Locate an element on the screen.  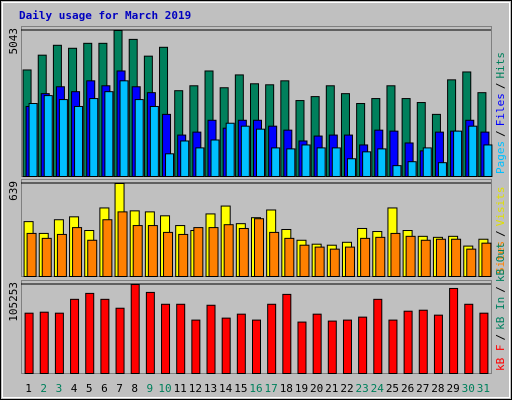
x-tick-label: 14 is located at coordinates (226, 388).